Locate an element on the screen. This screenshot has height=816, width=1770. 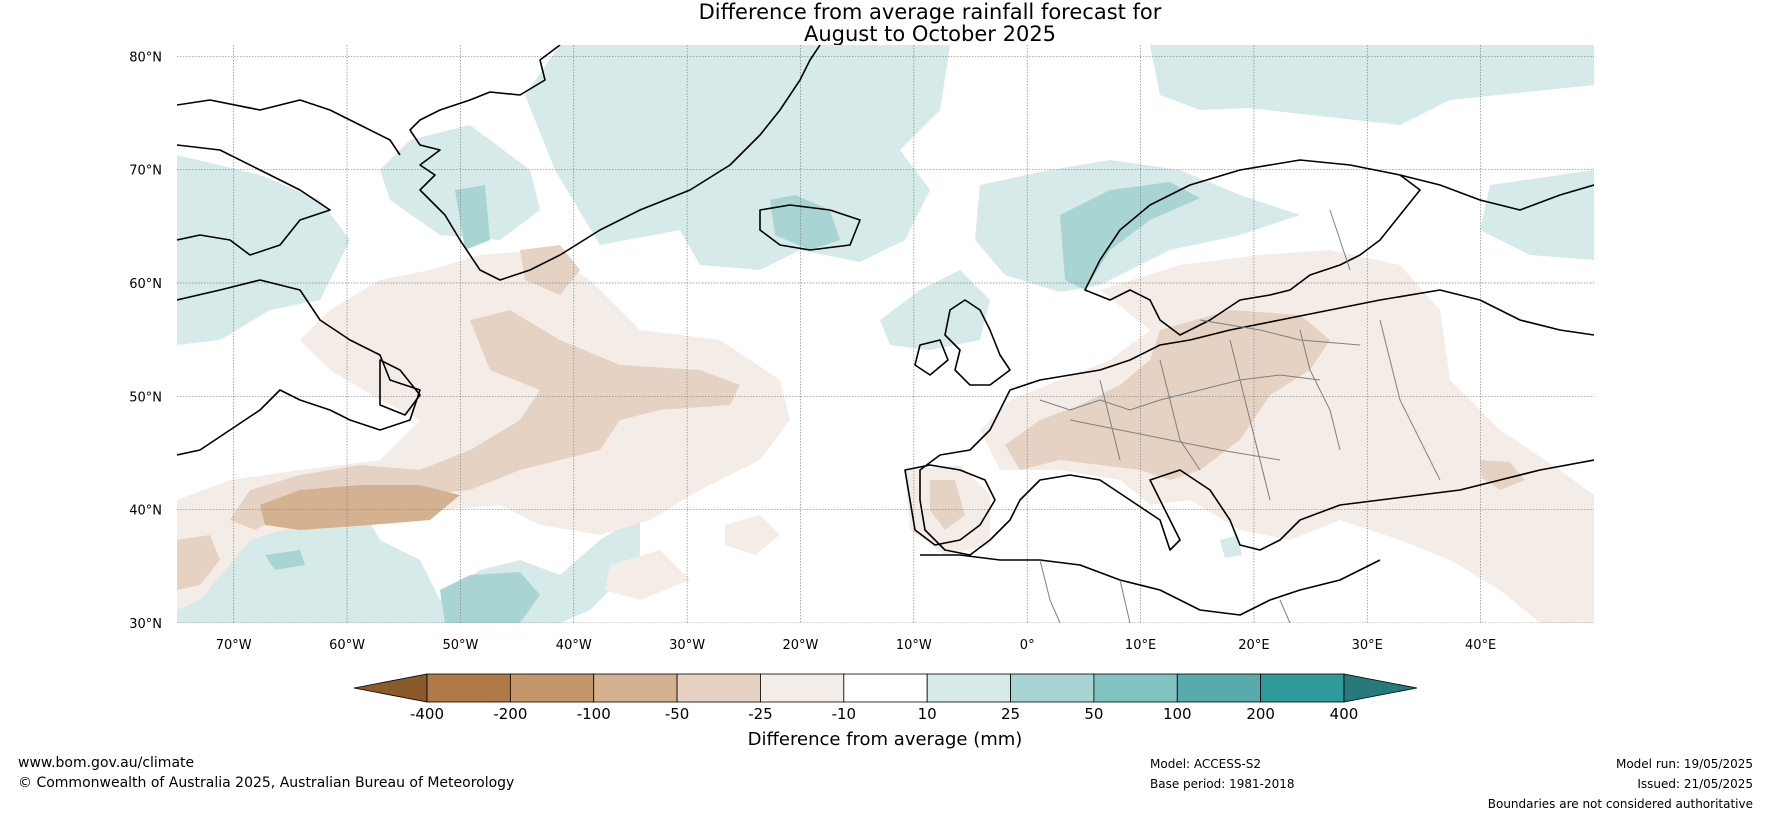
latitude-label: 40°N is located at coordinates (145, 511).